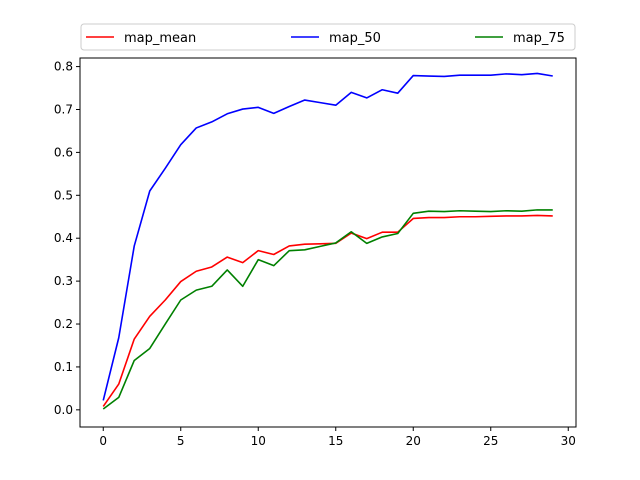 The height and width of the screenshot is (480, 640). Describe the element at coordinates (258, 441) in the screenshot. I see `x-tick-label: 10` at that location.